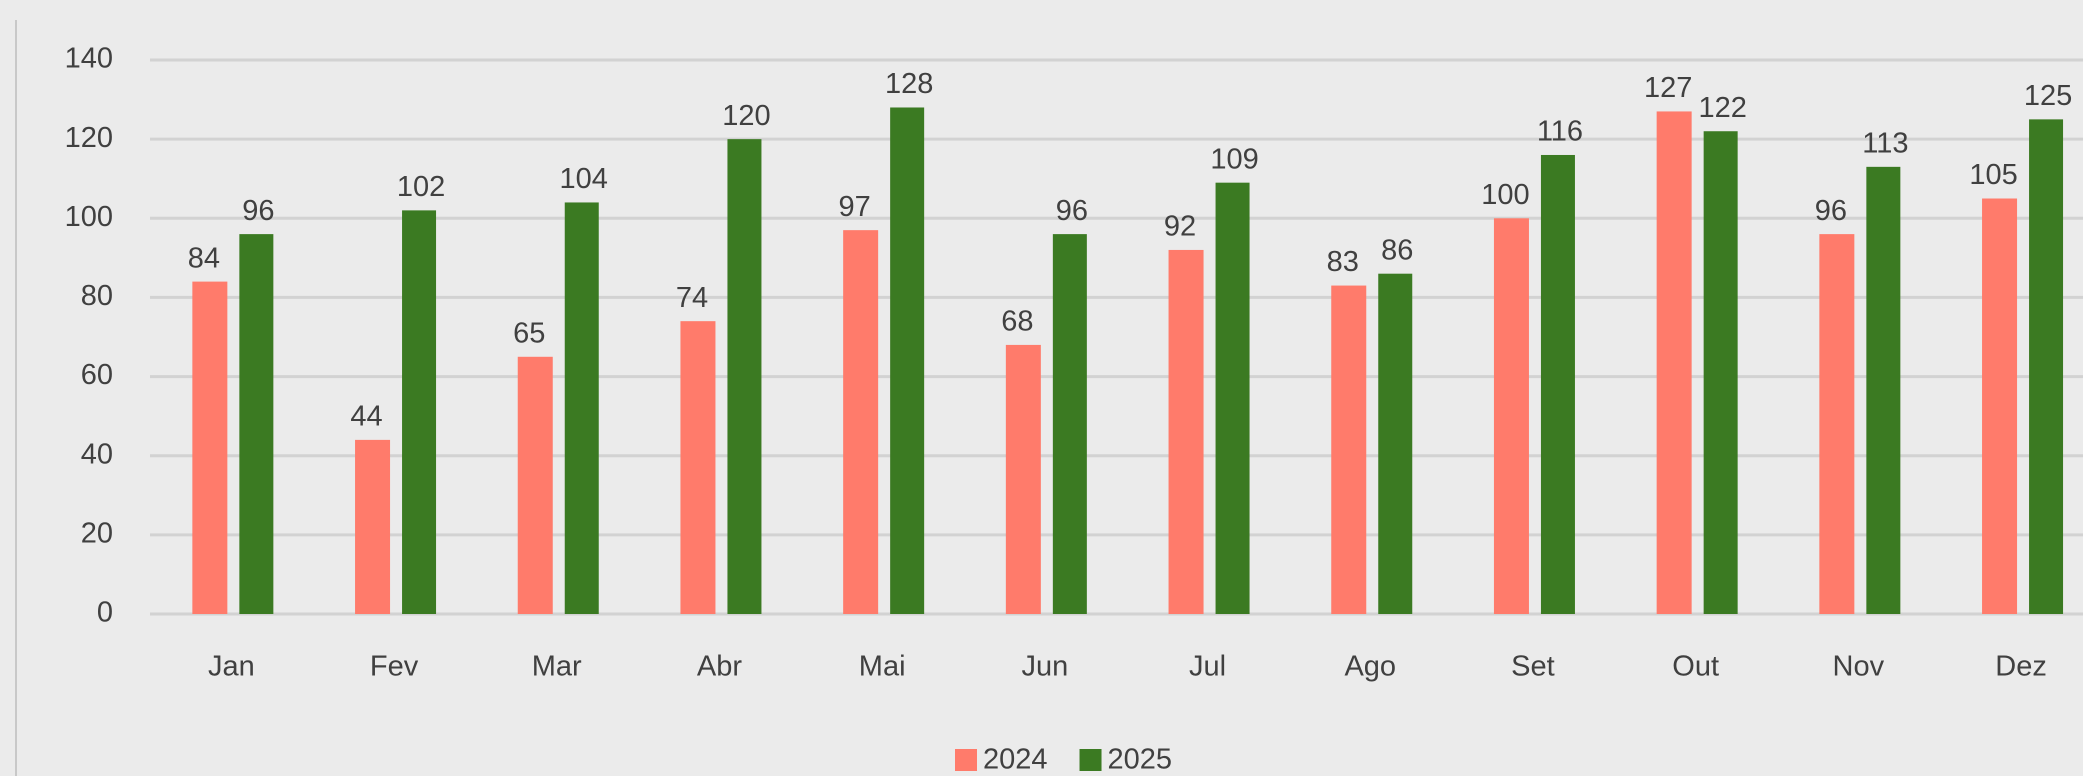 Image resolution: width=2083 pixels, height=776 pixels. I want to click on data-label: 68, so click(1017, 322).